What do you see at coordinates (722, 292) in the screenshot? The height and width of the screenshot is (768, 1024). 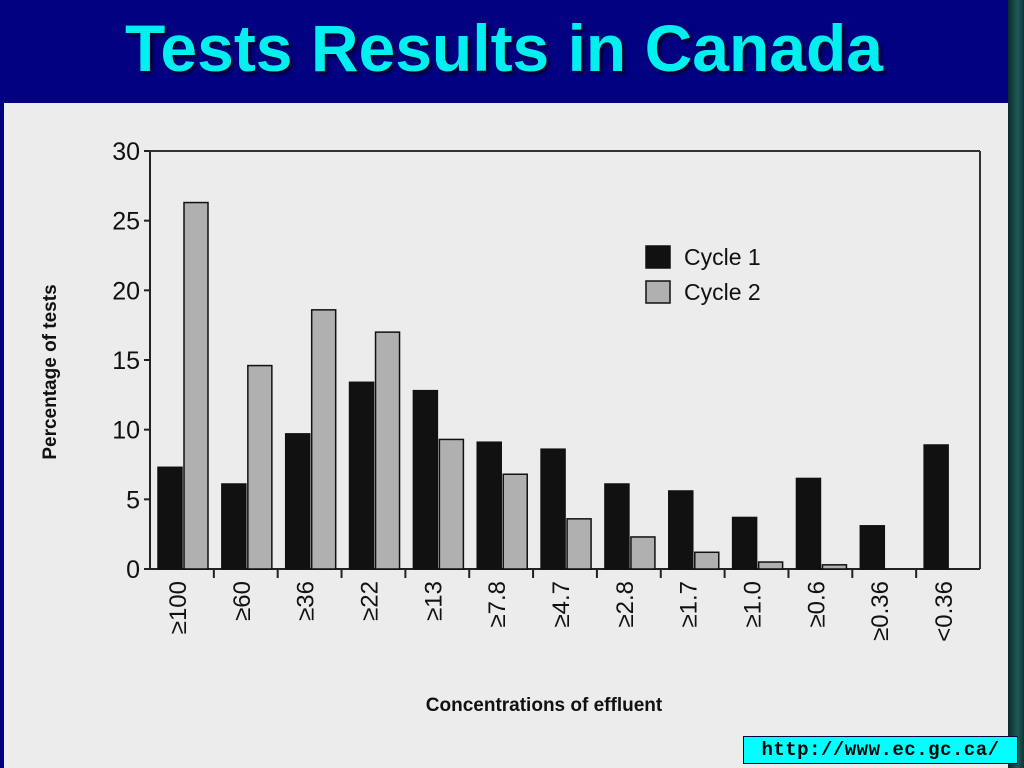 I see `legend-label-cycle2: Cycle 2` at bounding box center [722, 292].